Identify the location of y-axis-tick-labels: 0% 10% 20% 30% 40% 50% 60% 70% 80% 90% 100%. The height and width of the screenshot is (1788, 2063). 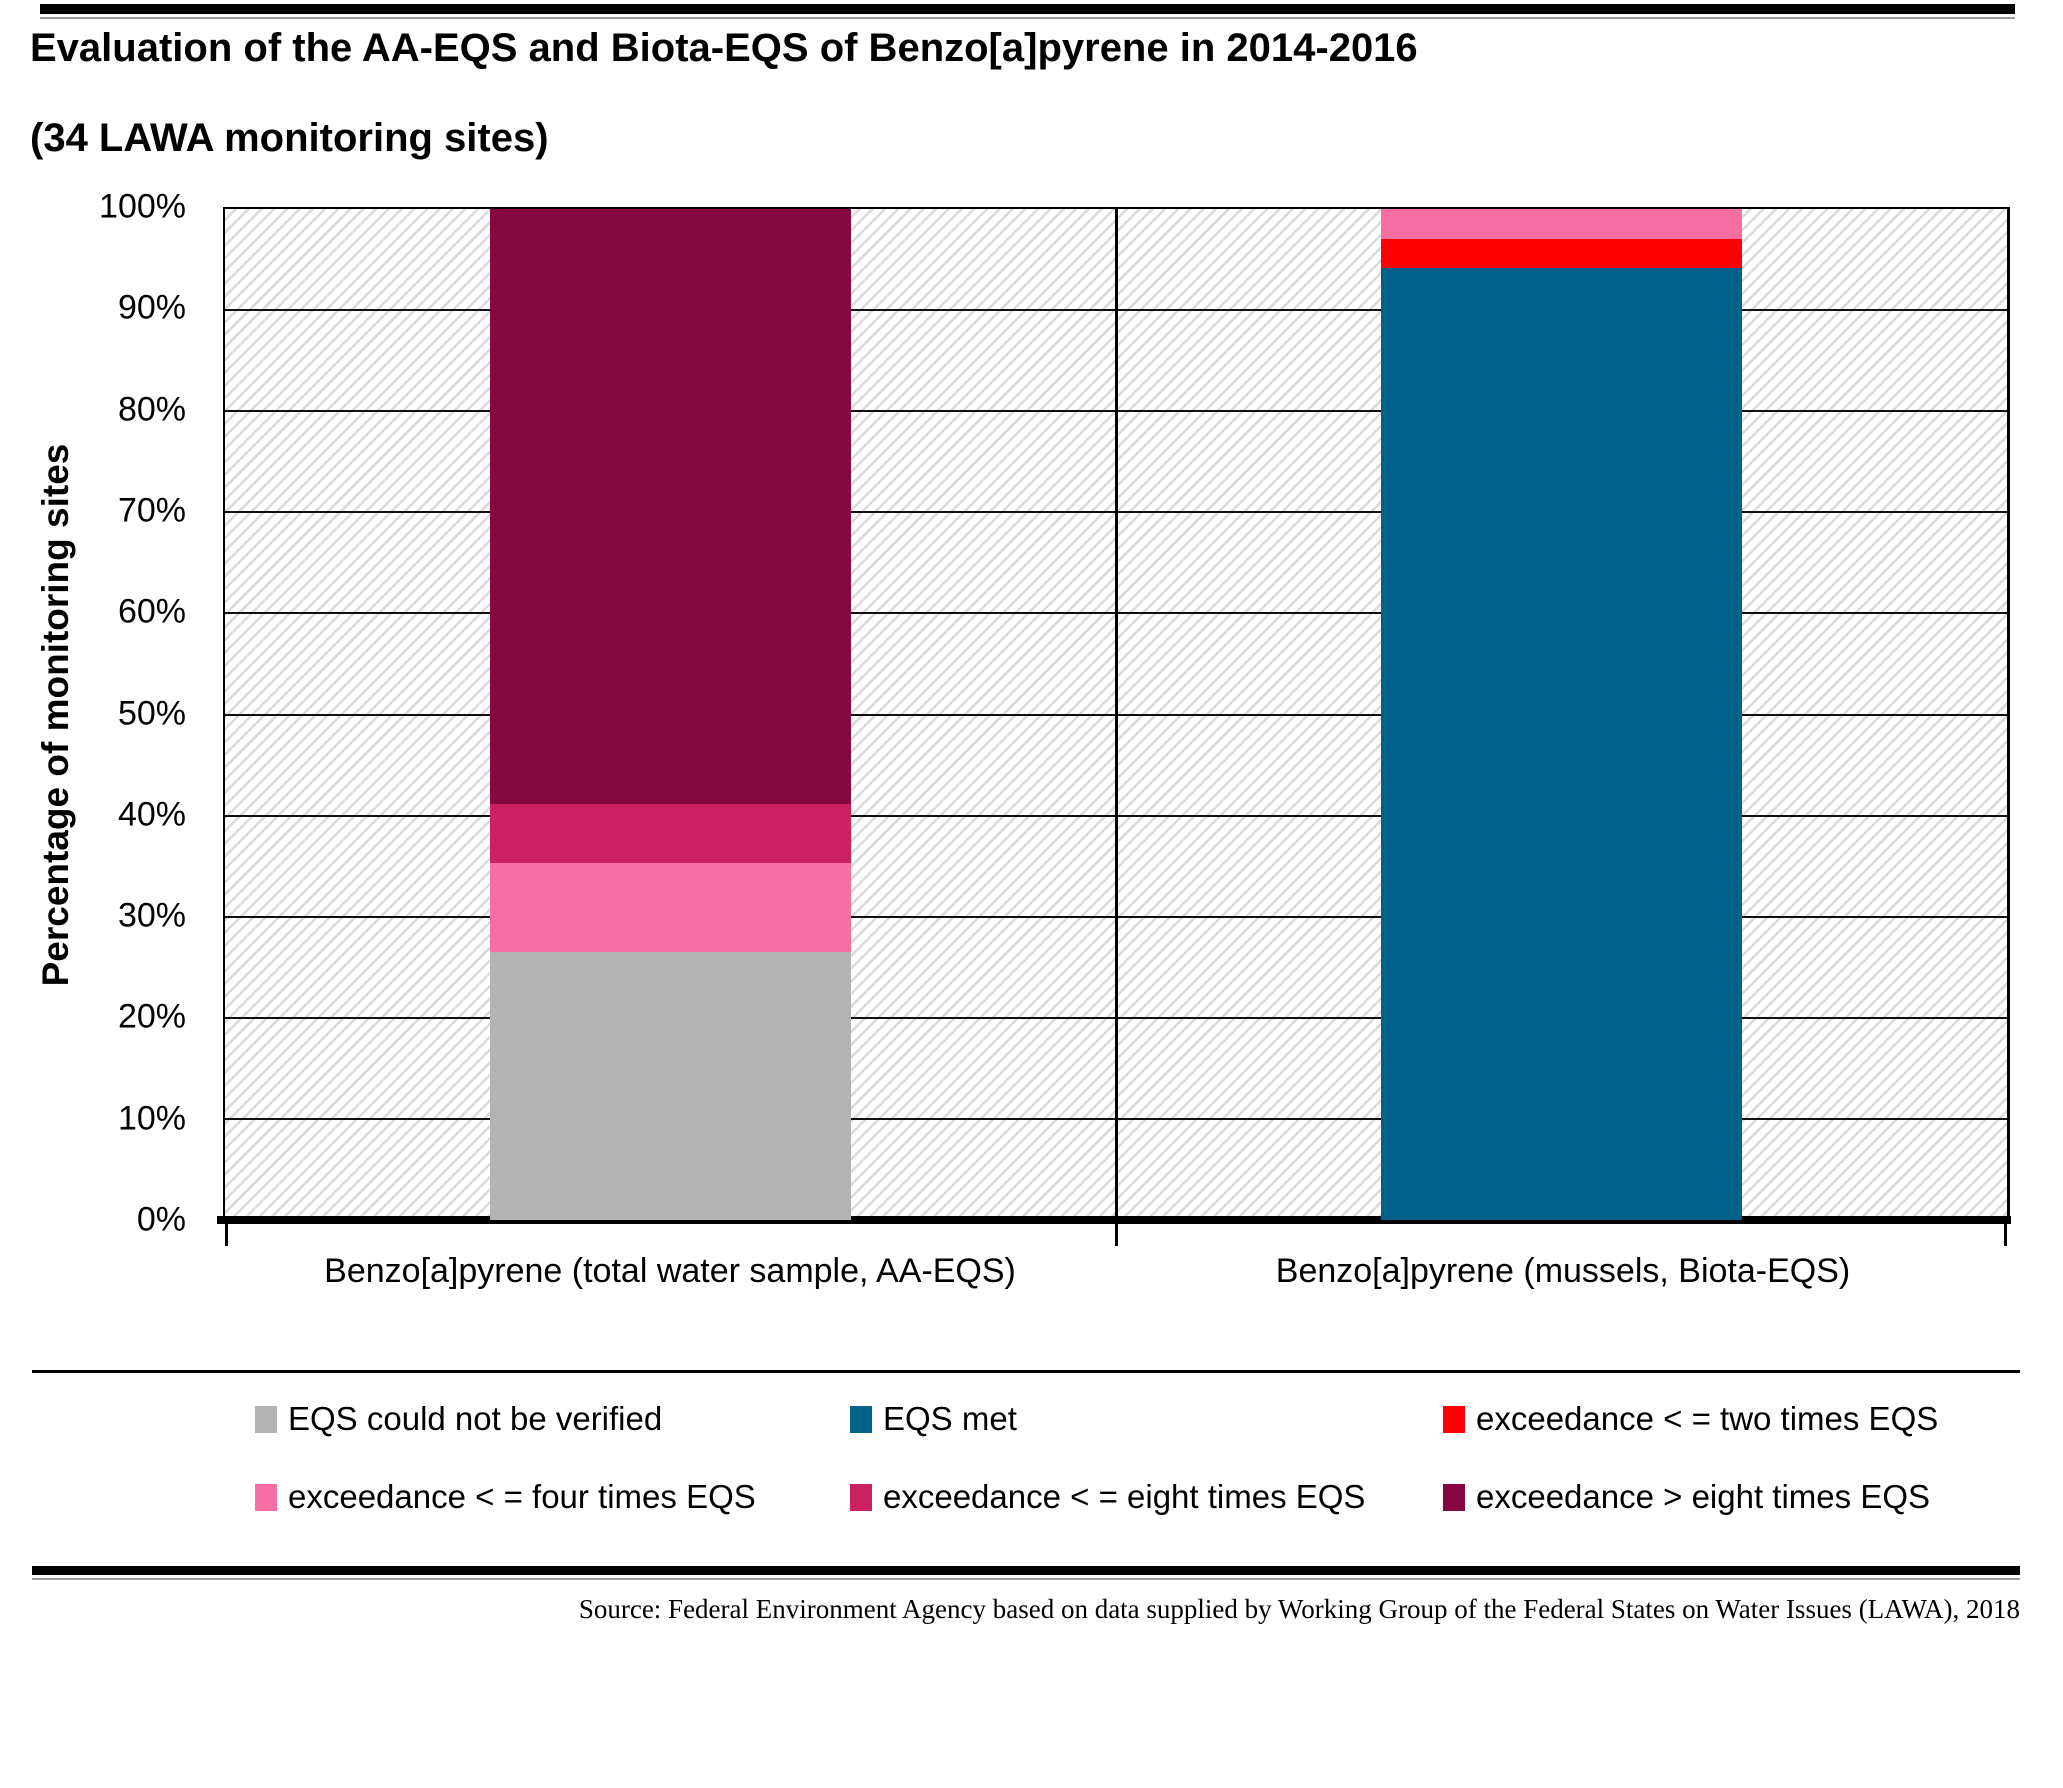
(93, 713).